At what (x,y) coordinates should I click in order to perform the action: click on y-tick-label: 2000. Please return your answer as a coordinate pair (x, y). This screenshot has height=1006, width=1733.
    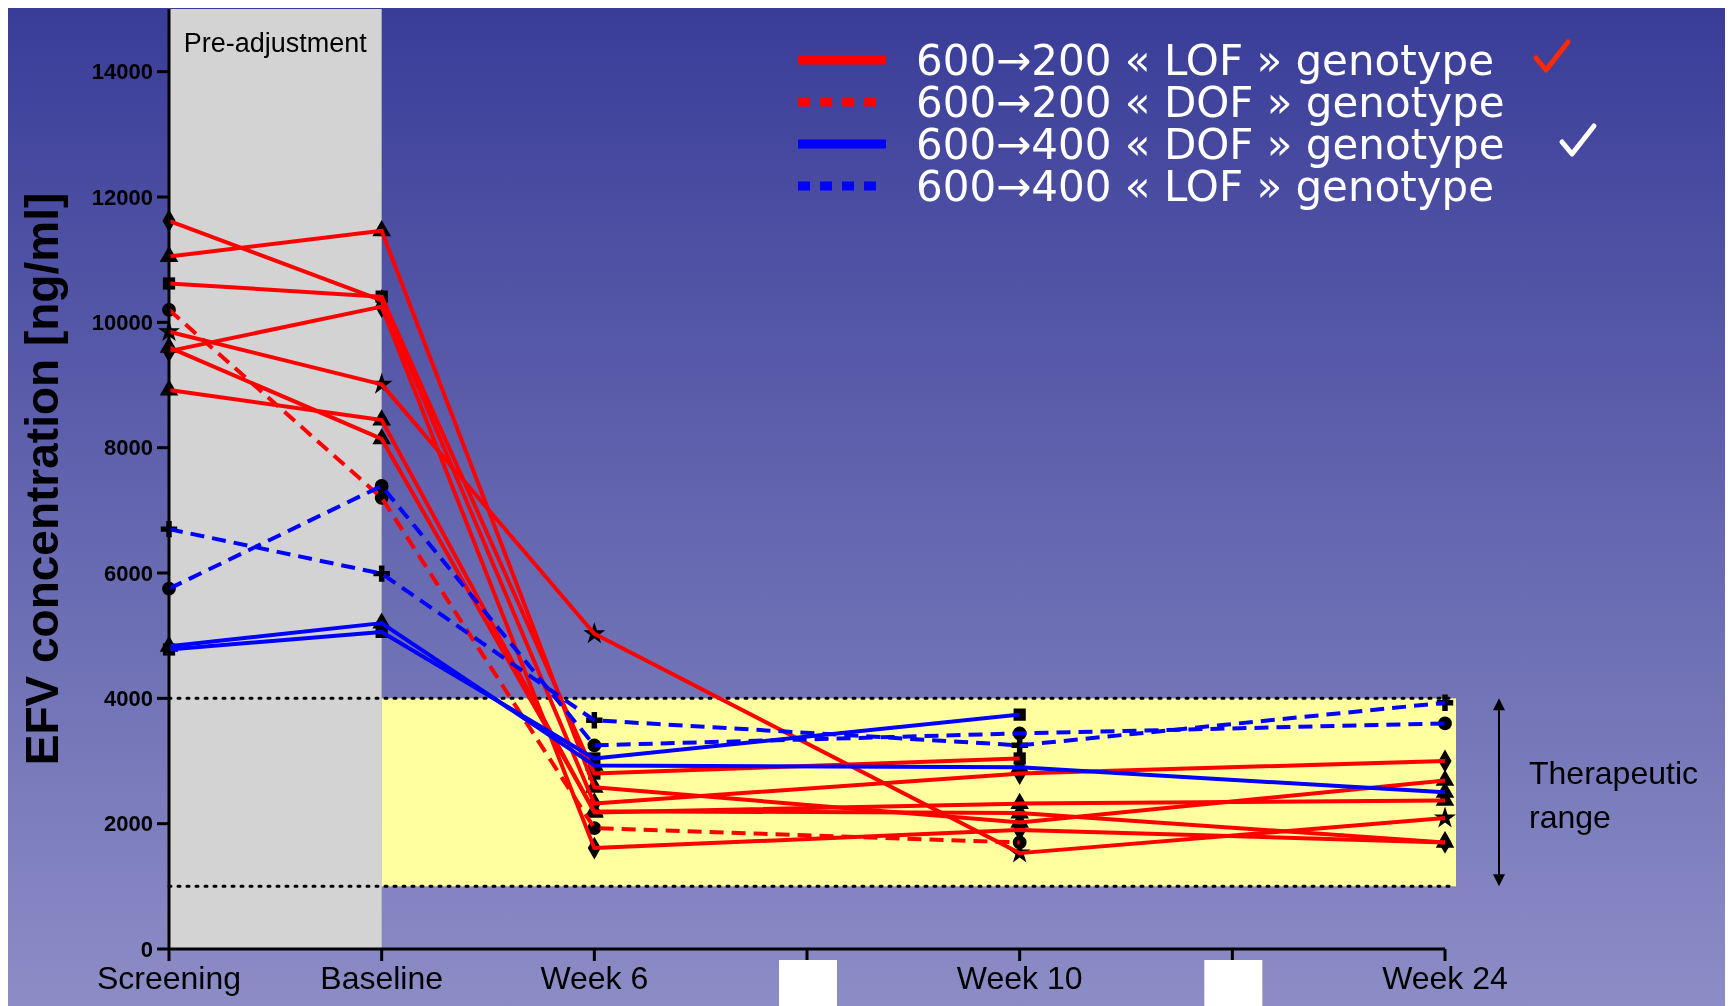
    Looking at the image, I should click on (128, 824).